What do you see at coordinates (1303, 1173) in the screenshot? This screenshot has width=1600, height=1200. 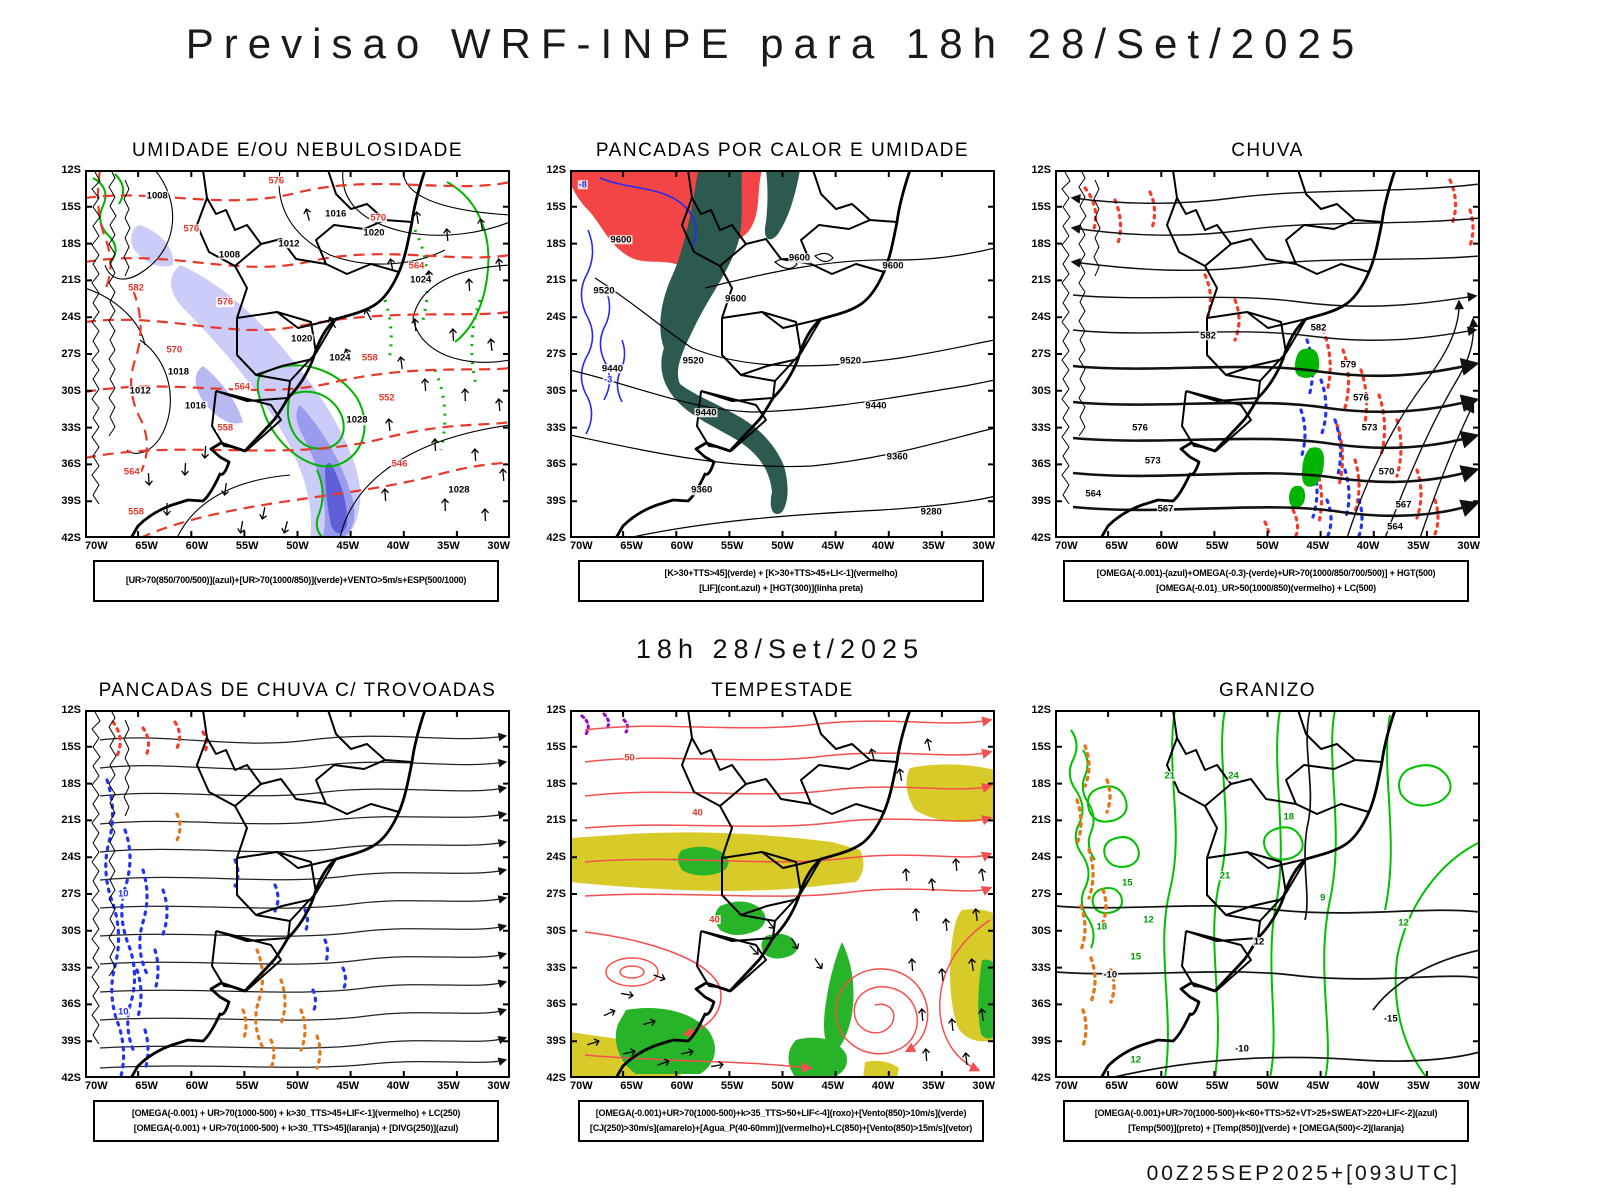 I see `footer-timestamp: 00Z25SEP2025+[093UTC]` at bounding box center [1303, 1173].